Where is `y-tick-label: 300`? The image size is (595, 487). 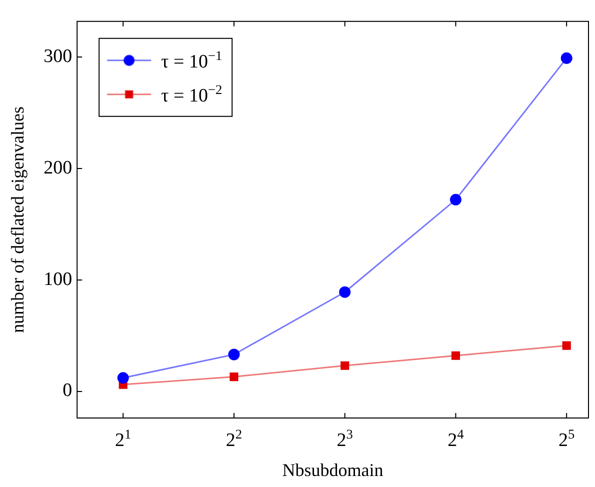
y-tick-label: 300 is located at coordinates (58, 57).